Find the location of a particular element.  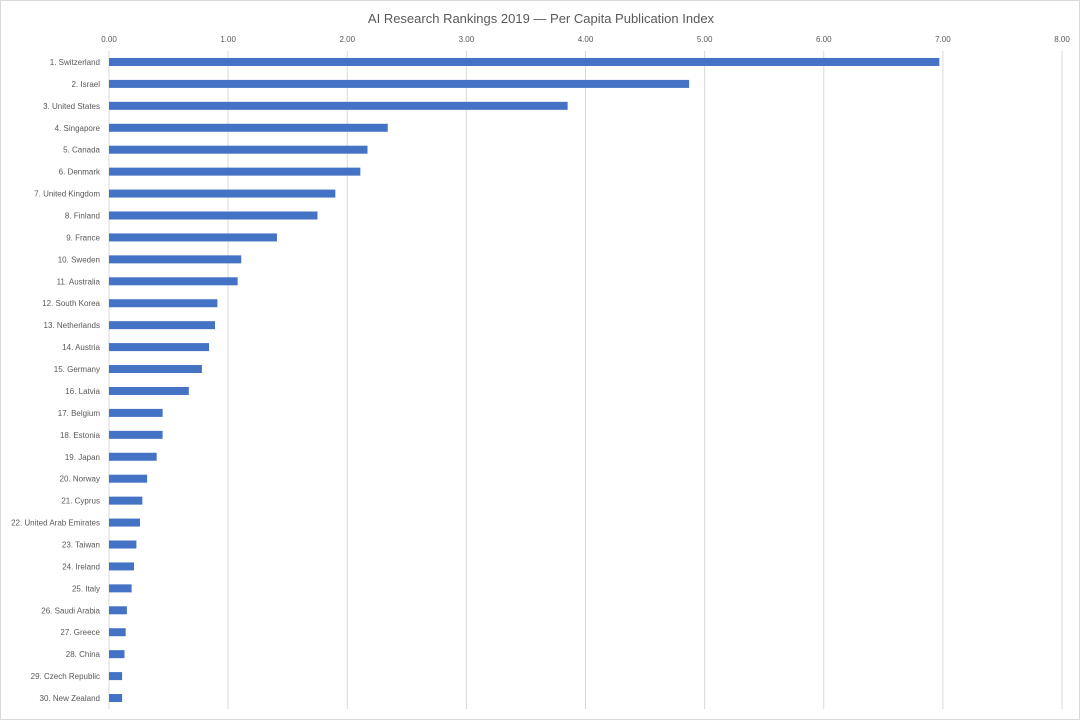

category-label: 12. South Korea is located at coordinates (71, 303).